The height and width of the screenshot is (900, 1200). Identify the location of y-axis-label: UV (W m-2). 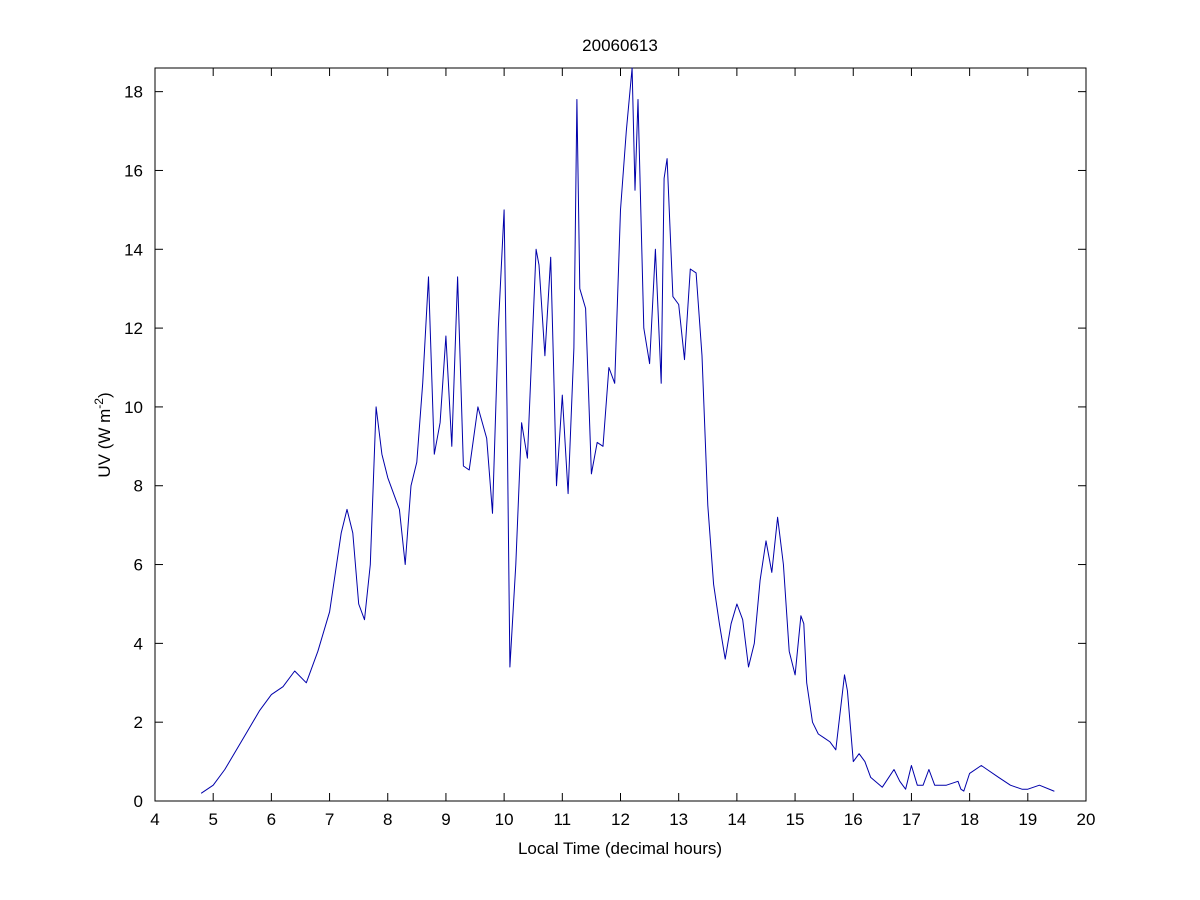
(103, 434).